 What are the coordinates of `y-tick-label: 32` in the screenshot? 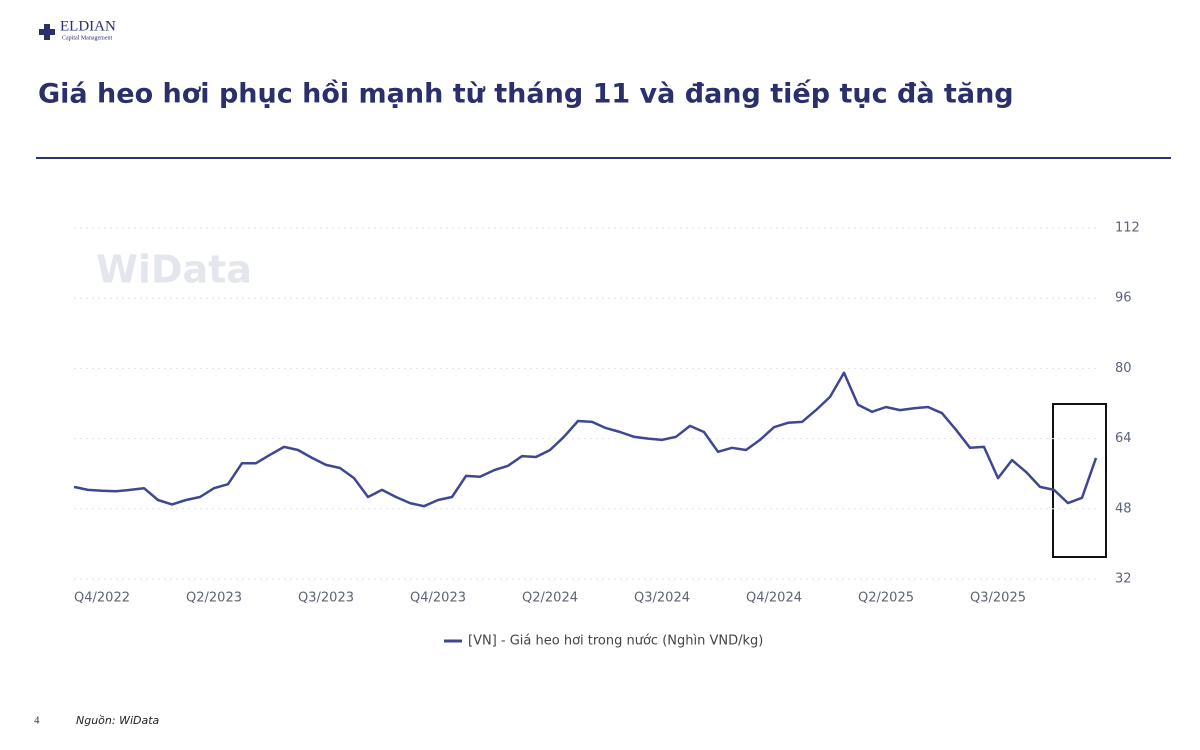 It's located at (1123, 579).